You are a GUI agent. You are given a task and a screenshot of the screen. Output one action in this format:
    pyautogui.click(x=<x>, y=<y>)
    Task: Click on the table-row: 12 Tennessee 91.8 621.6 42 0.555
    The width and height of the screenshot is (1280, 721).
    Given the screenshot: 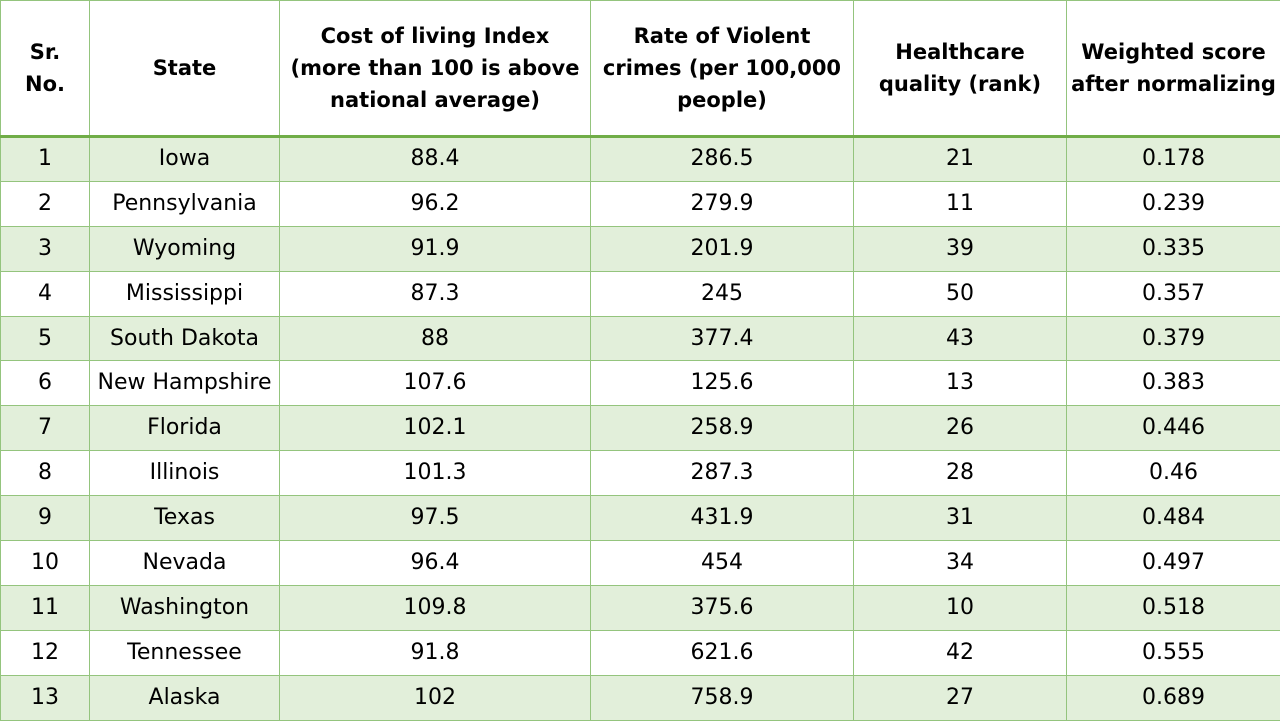 What is the action you would take?
    pyautogui.click(x=640, y=652)
    